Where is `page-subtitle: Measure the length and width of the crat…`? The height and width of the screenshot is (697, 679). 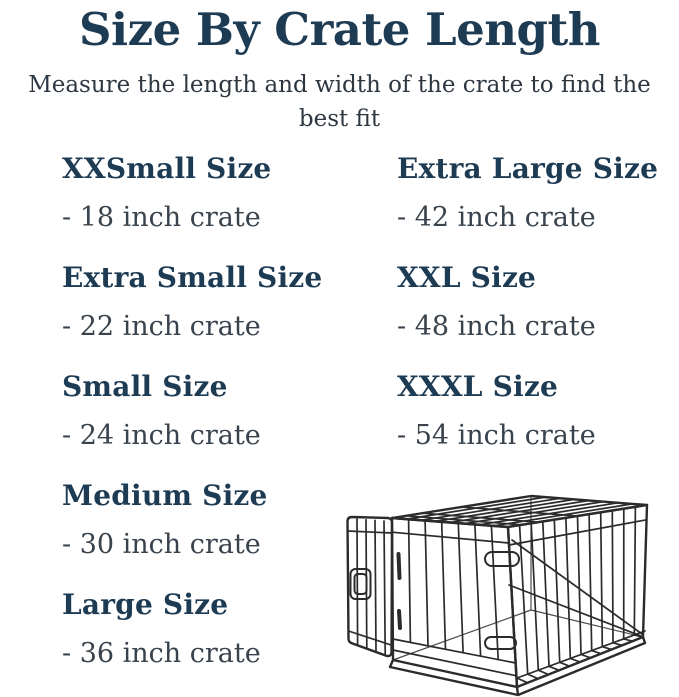 page-subtitle: Measure the length and width of the crat… is located at coordinates (339, 102).